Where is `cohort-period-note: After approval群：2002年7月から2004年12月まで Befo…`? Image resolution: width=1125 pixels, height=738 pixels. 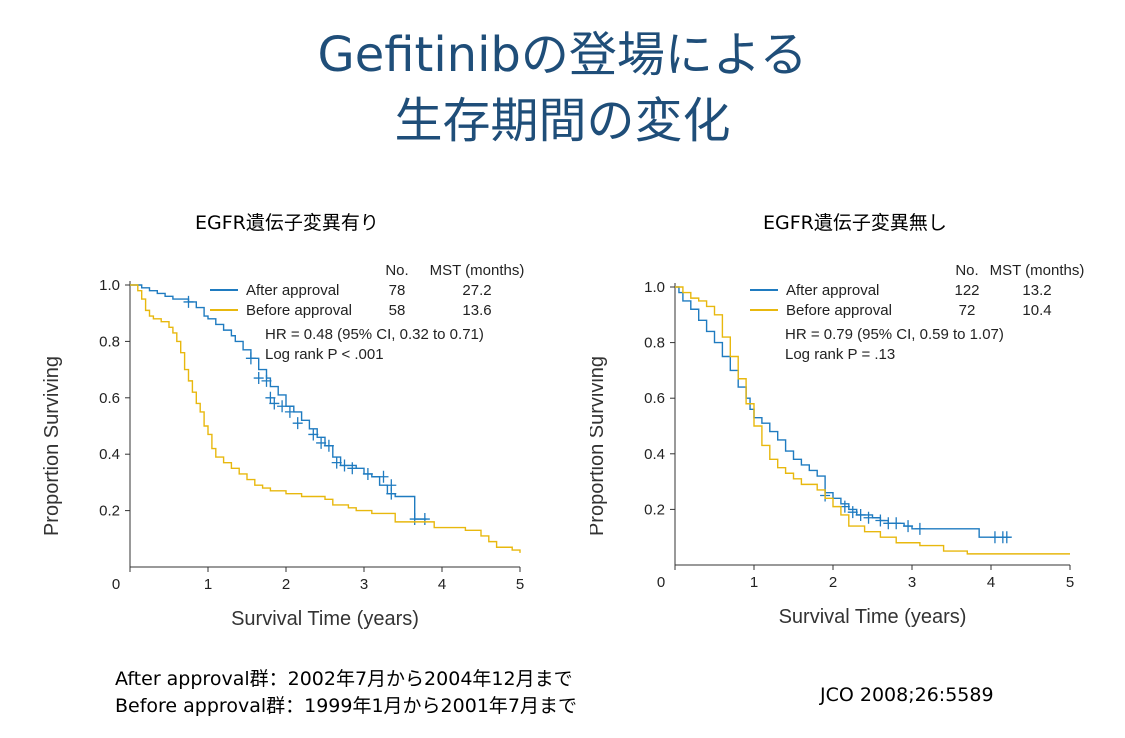
cohort-period-note: After approval群：2002年7月から2004年12月まで Befo… is located at coordinates (346, 693).